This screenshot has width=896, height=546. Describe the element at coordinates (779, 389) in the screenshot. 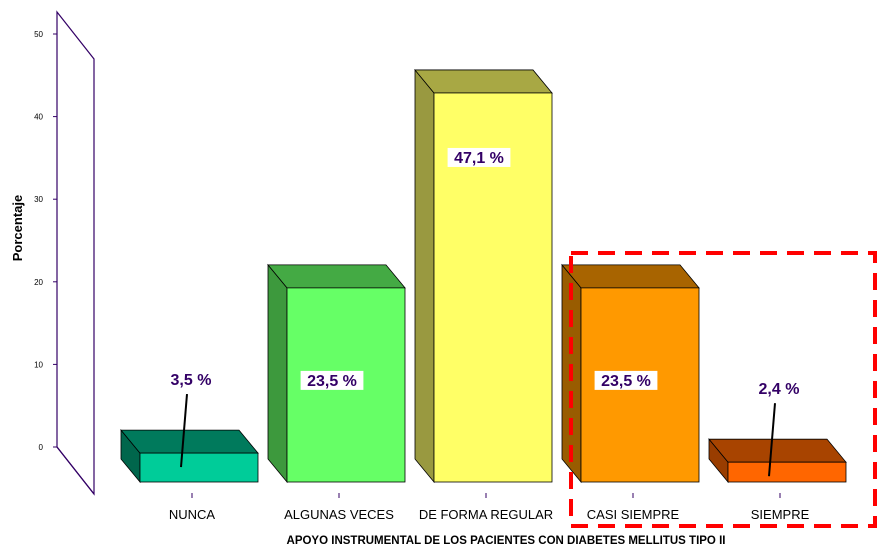

I see `data-label: 2,4 %` at that location.